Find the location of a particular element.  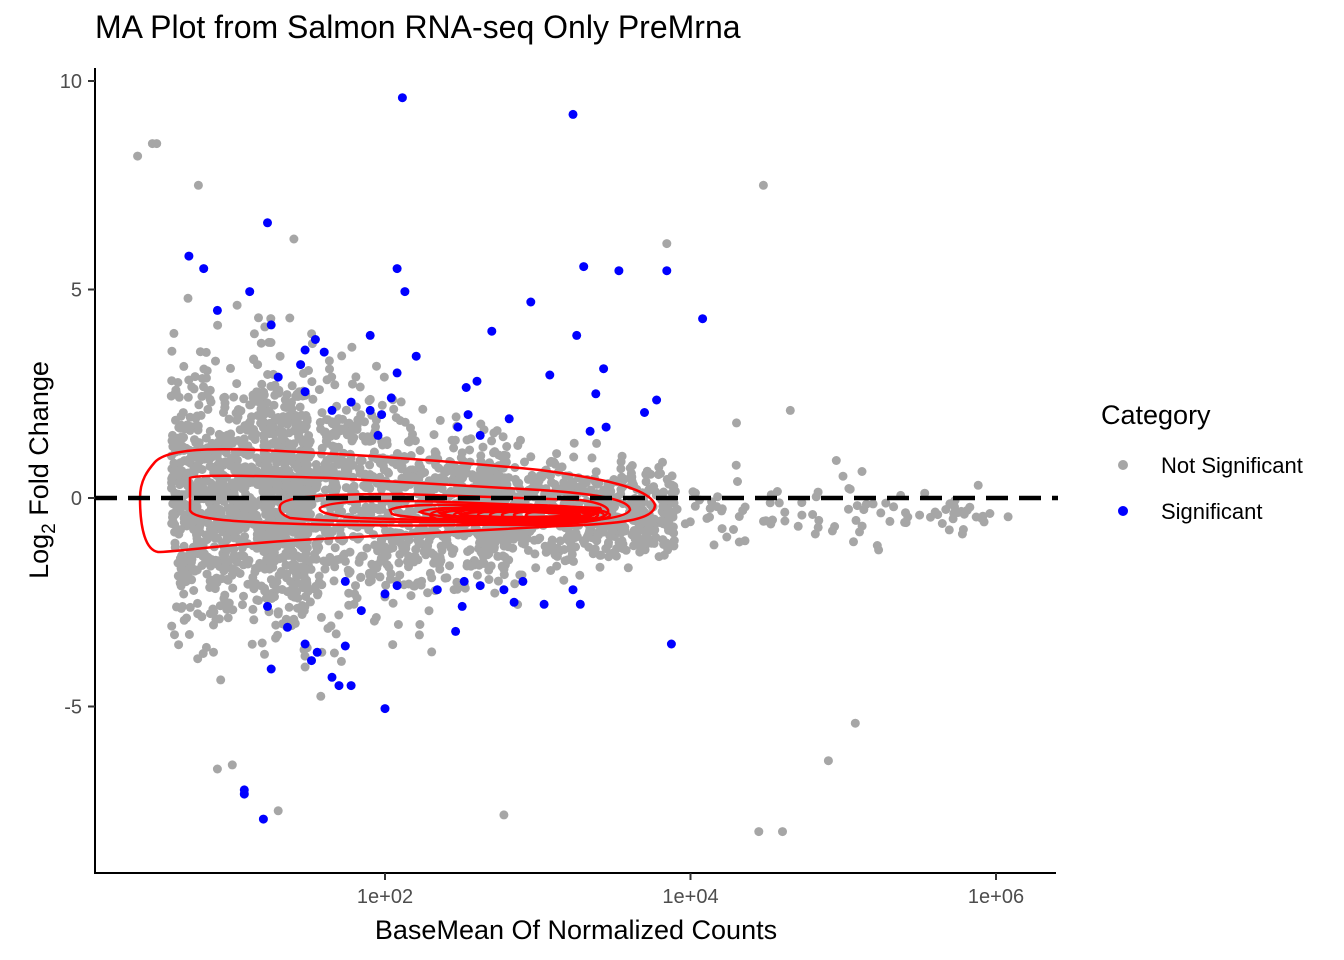

x-axis-ticks: 1e+02 1e+04 1e+06 is located at coordinates (690, 890).